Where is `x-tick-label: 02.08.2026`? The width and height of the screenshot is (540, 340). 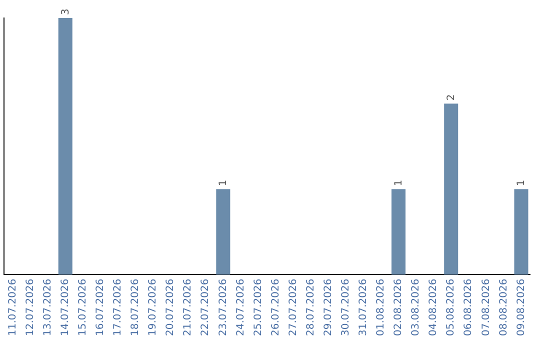
x-tick-label: 02.08.2026 is located at coordinates (398, 307).